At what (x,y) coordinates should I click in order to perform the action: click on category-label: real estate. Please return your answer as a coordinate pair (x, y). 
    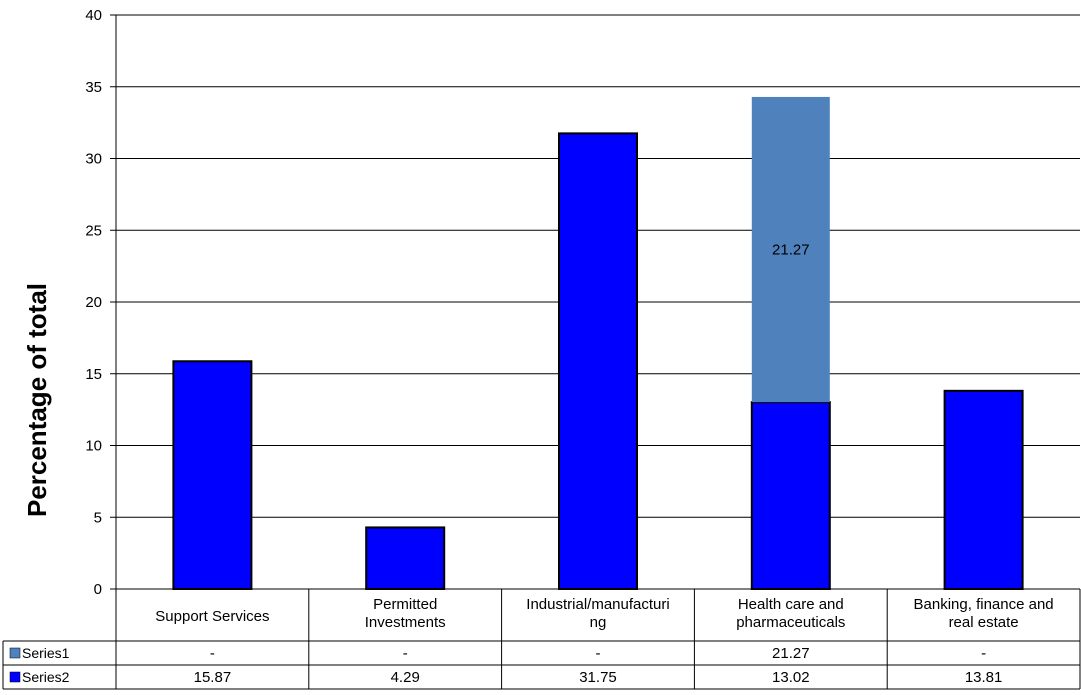
    Looking at the image, I should click on (984, 622).